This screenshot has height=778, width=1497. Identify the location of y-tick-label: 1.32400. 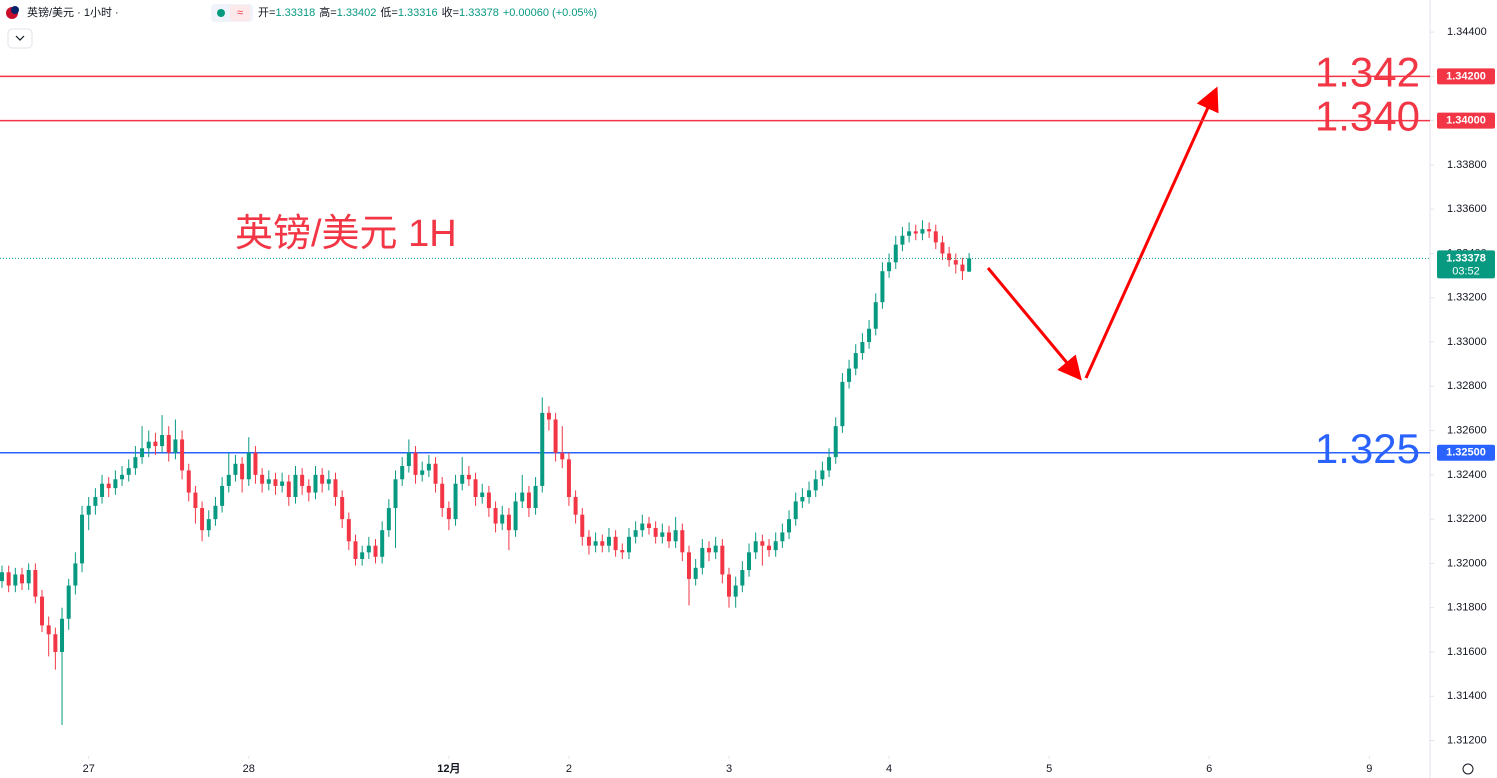
(1467, 475).